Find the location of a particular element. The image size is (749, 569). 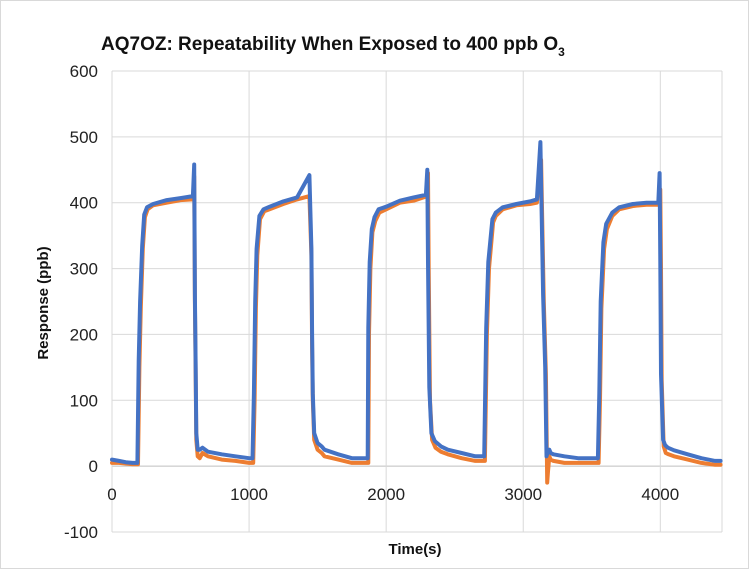

x-tick-label: 1000 is located at coordinates (249, 494).